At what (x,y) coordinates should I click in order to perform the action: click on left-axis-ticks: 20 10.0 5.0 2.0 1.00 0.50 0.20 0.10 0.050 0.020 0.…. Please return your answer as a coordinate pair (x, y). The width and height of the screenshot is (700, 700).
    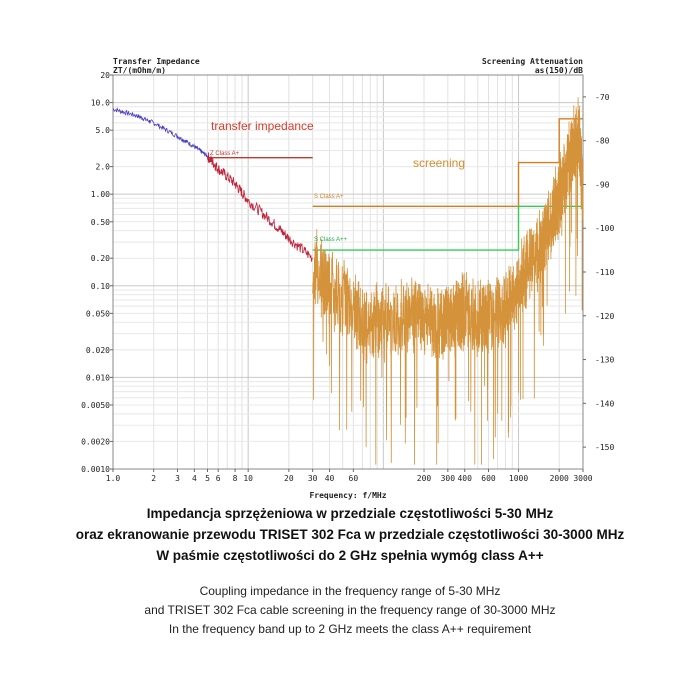
    Looking at the image, I should click on (97, 272).